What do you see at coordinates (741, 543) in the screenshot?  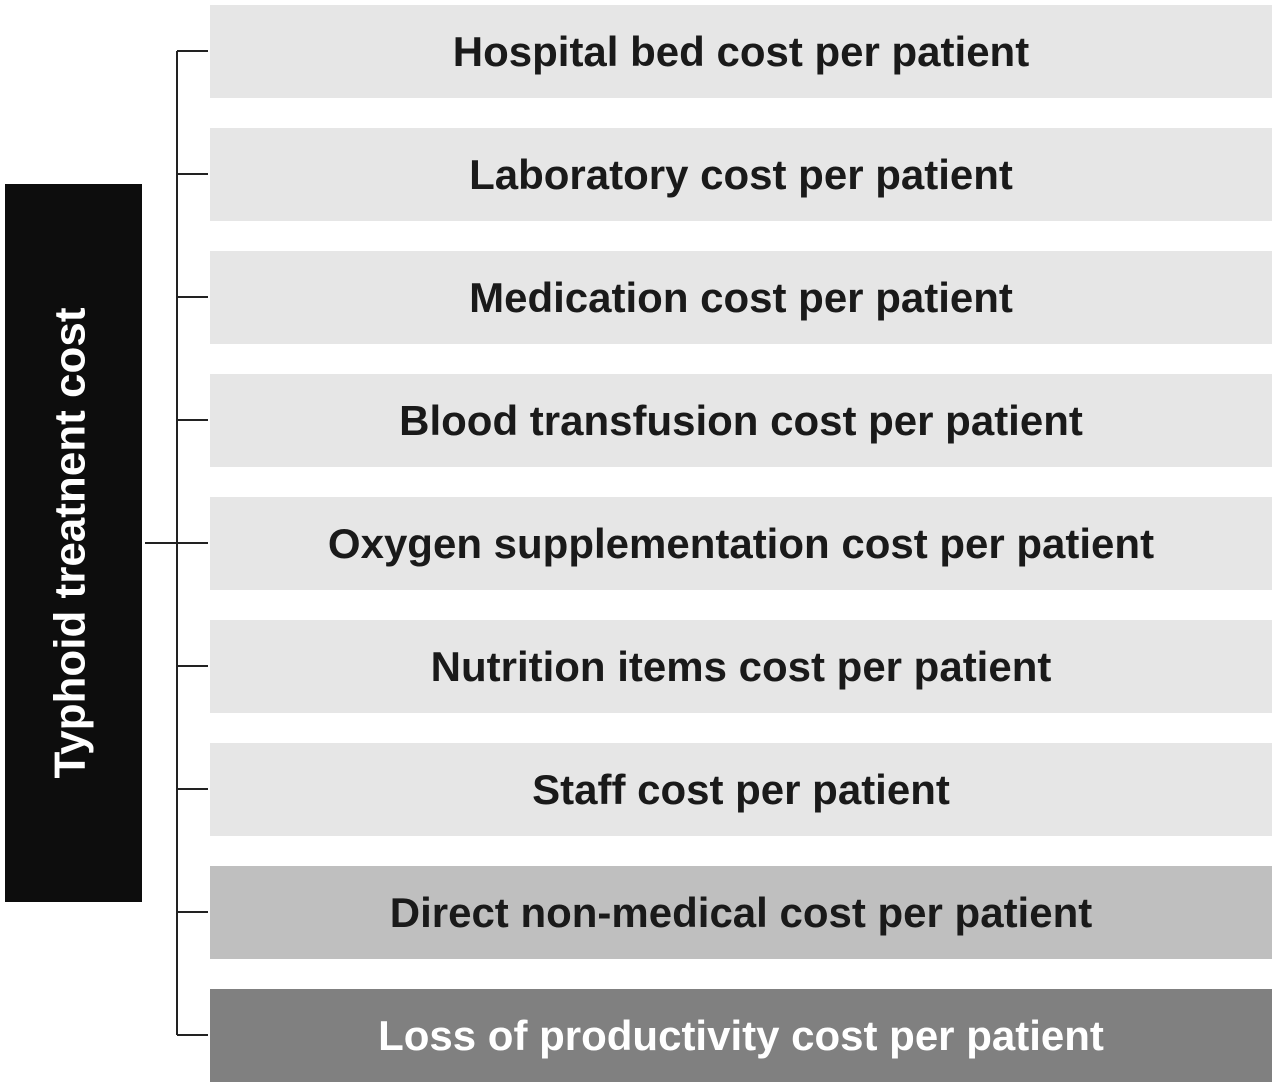 I see `node-box: Oxygen supplementation cost per patient` at bounding box center [741, 543].